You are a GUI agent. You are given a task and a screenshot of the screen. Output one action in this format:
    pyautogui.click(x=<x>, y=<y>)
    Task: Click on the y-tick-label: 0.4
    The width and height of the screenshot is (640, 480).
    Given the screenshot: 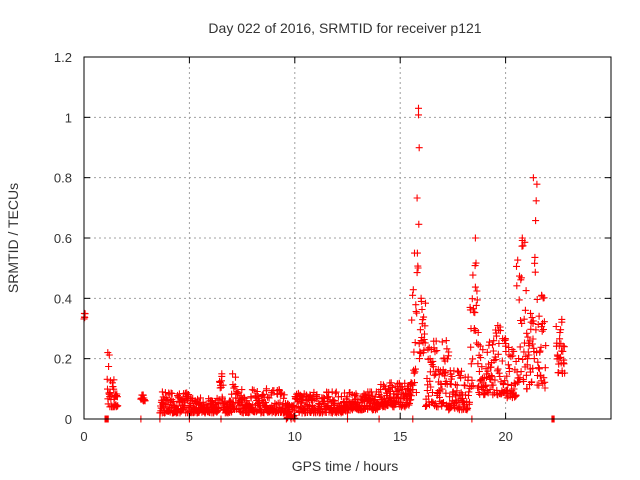 What is the action you would take?
    pyautogui.click(x=63, y=298)
    